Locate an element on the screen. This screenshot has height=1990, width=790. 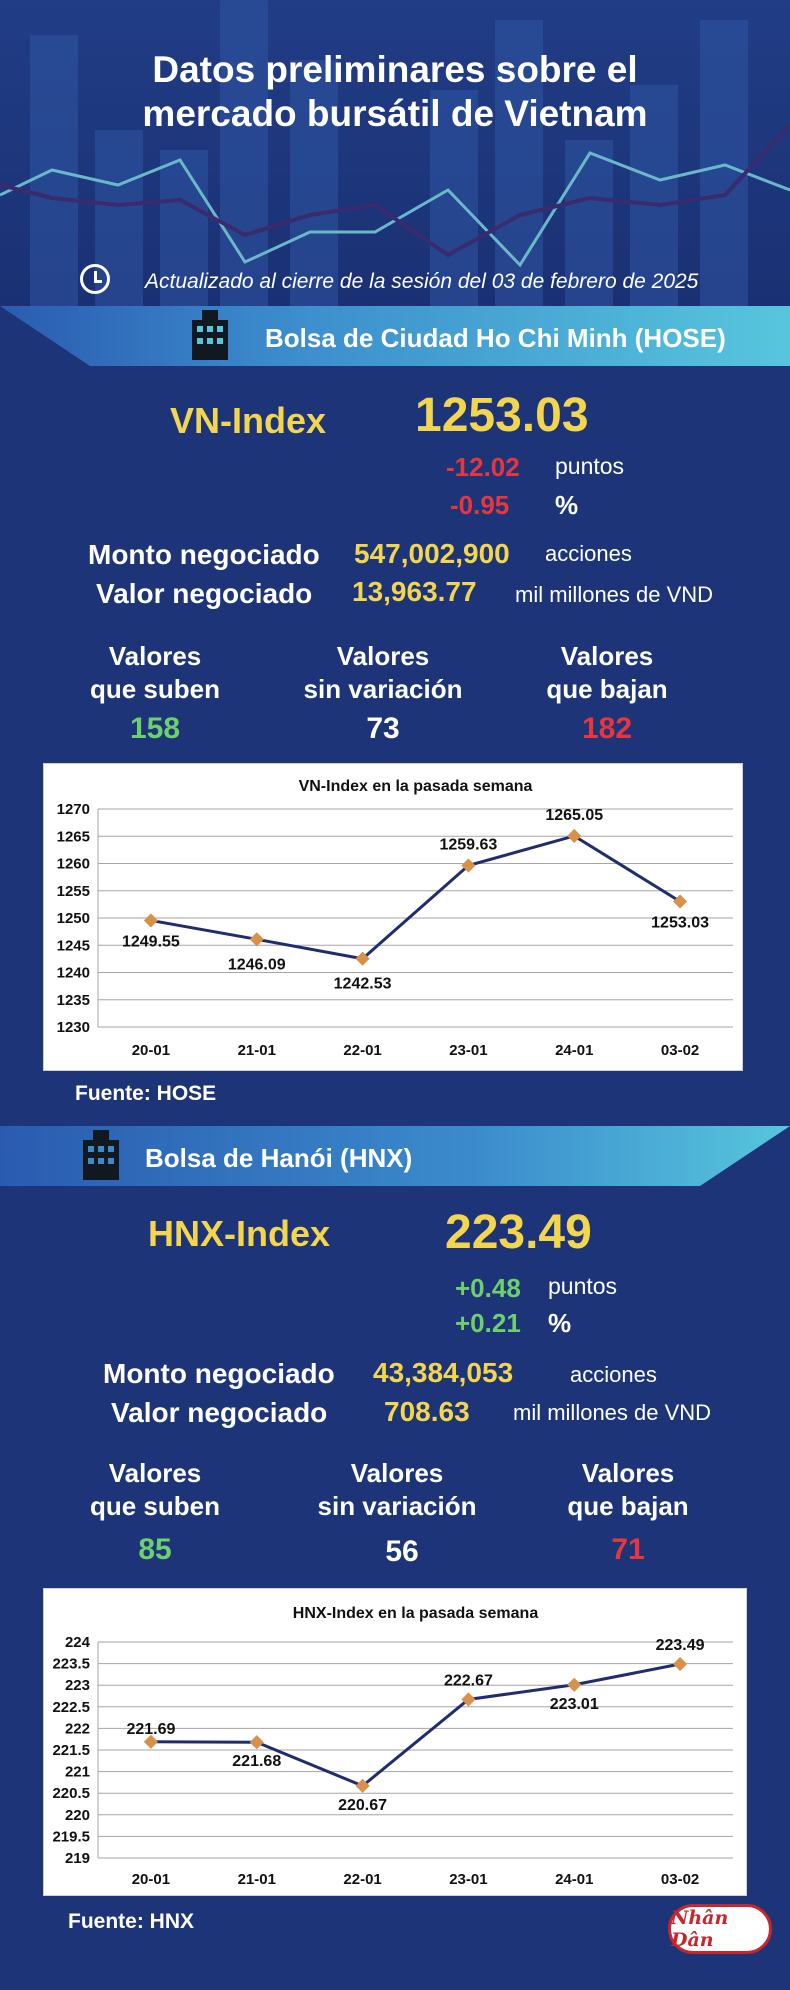
hose-down-label: Valores que bajan is located at coordinates (607, 673).